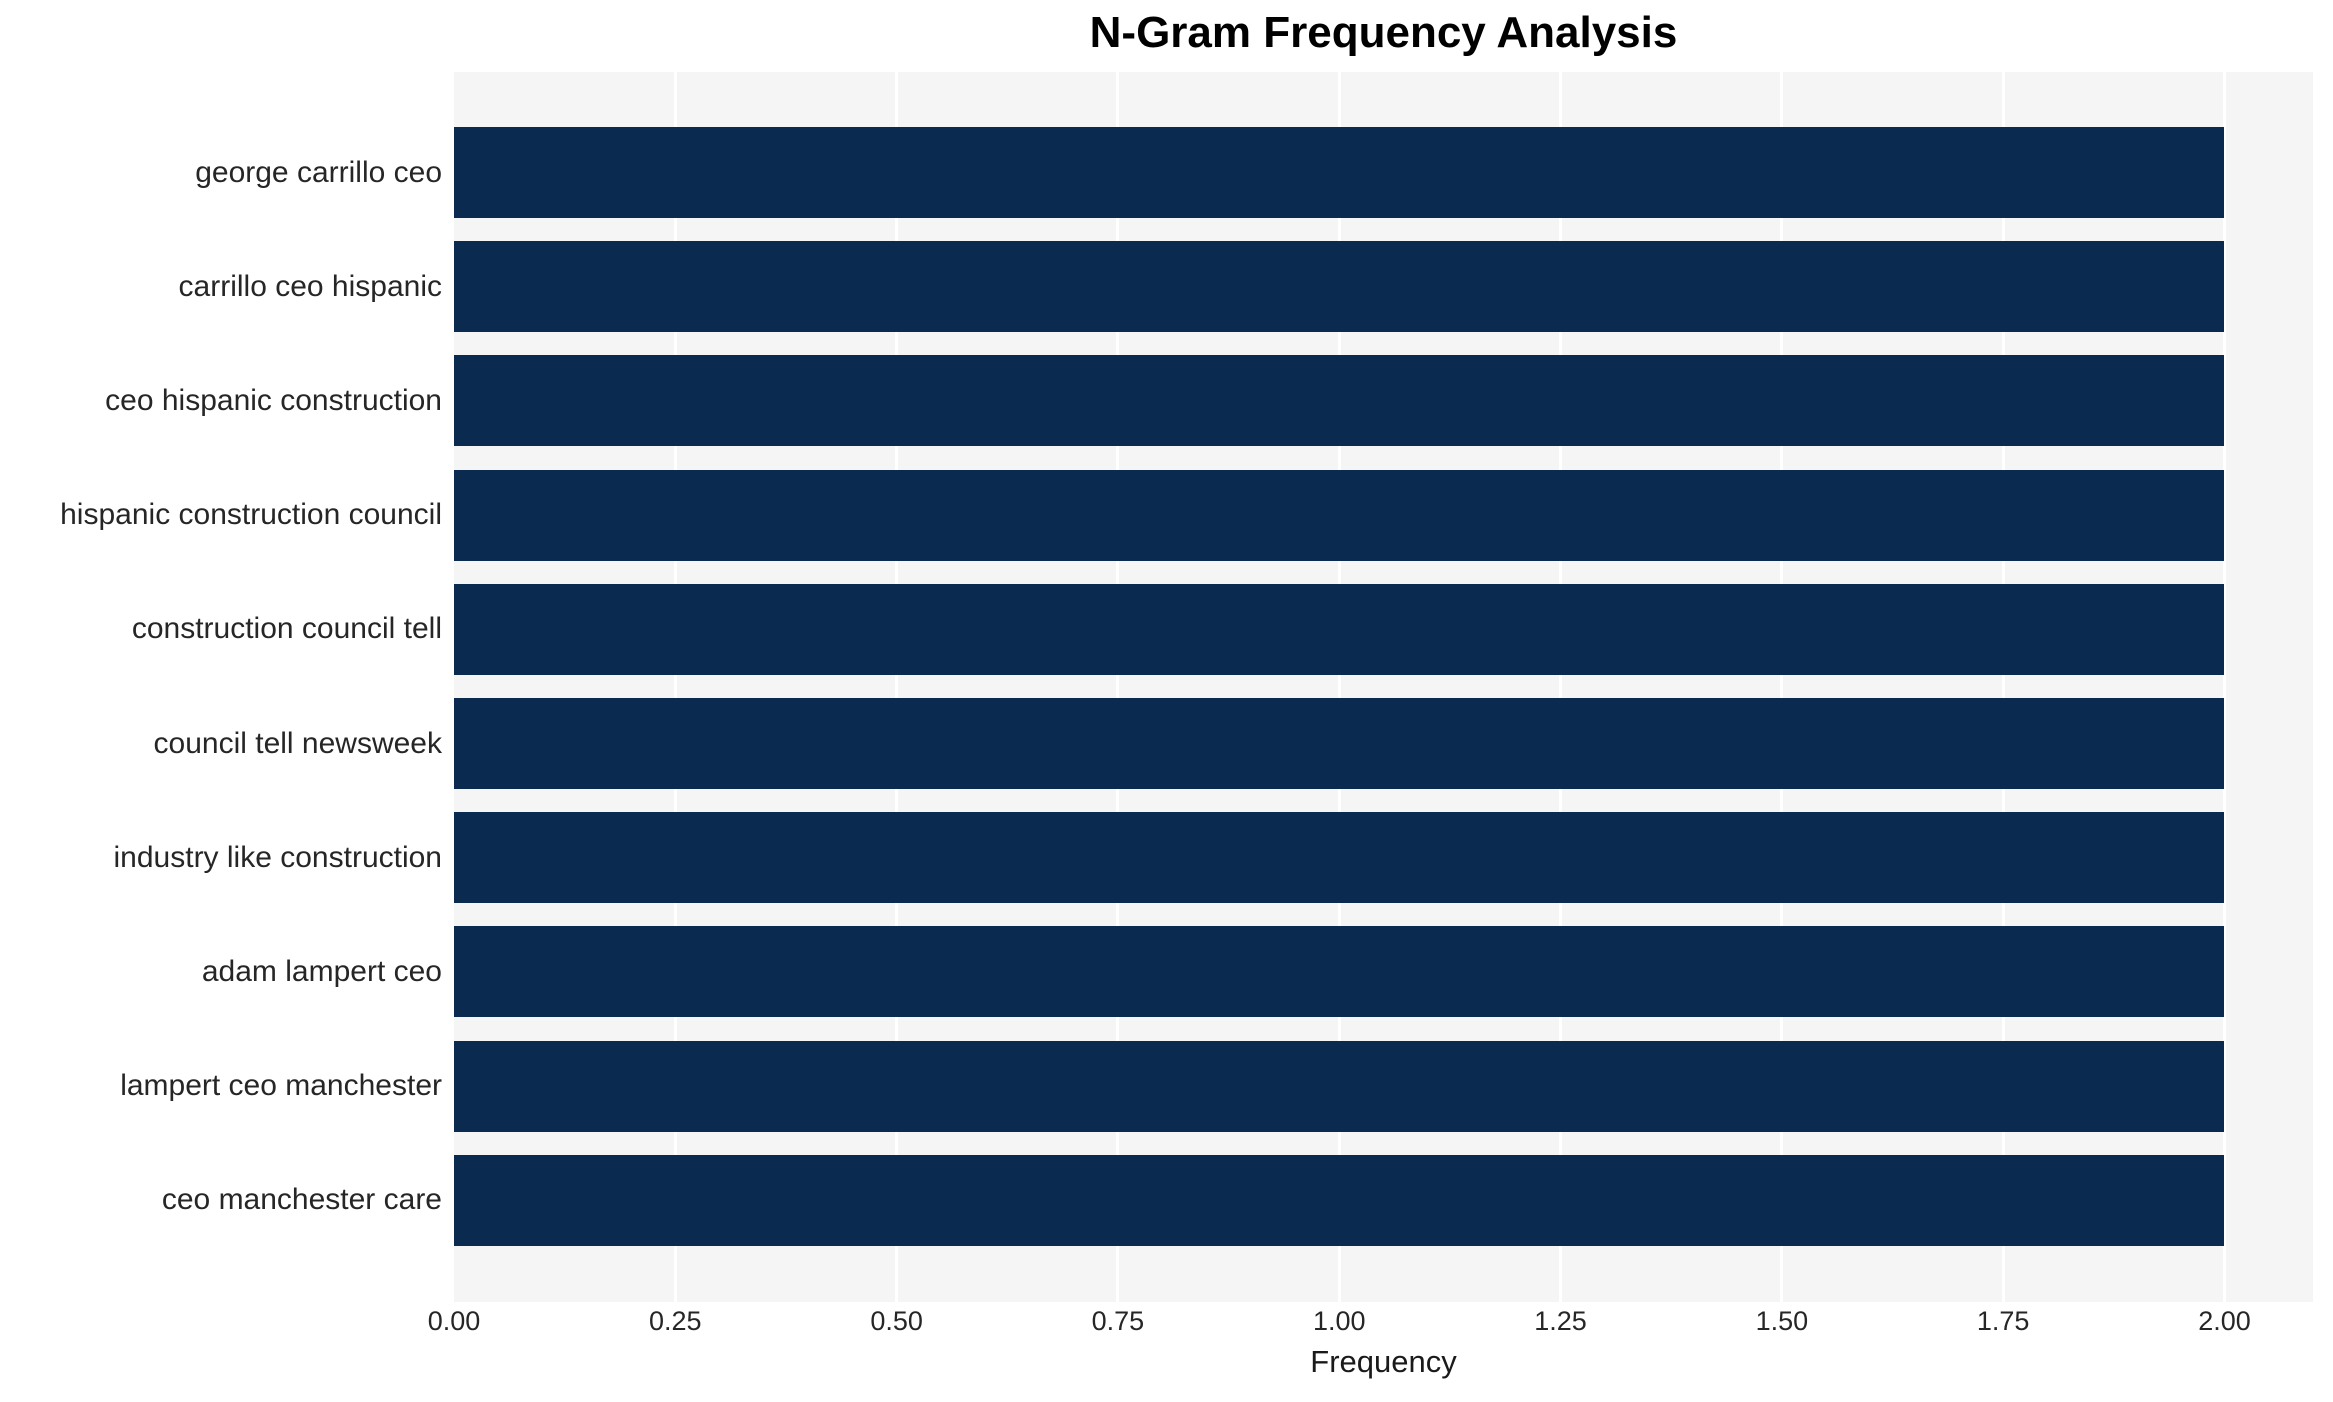 The image size is (2333, 1402). Describe the element at coordinates (297, 743) in the screenshot. I see `y-tick-label: council tell newsweek` at that location.